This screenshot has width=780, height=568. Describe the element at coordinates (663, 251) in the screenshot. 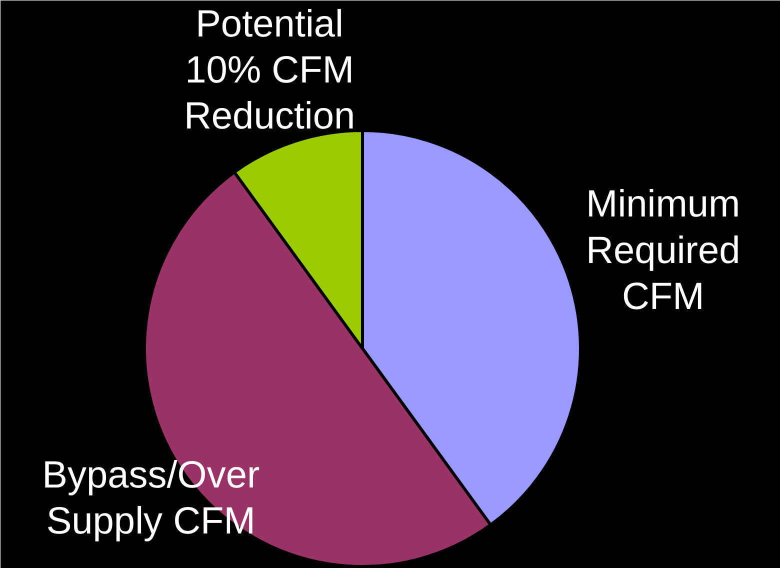

I see `slice-label: Minimum Required CFM` at that location.